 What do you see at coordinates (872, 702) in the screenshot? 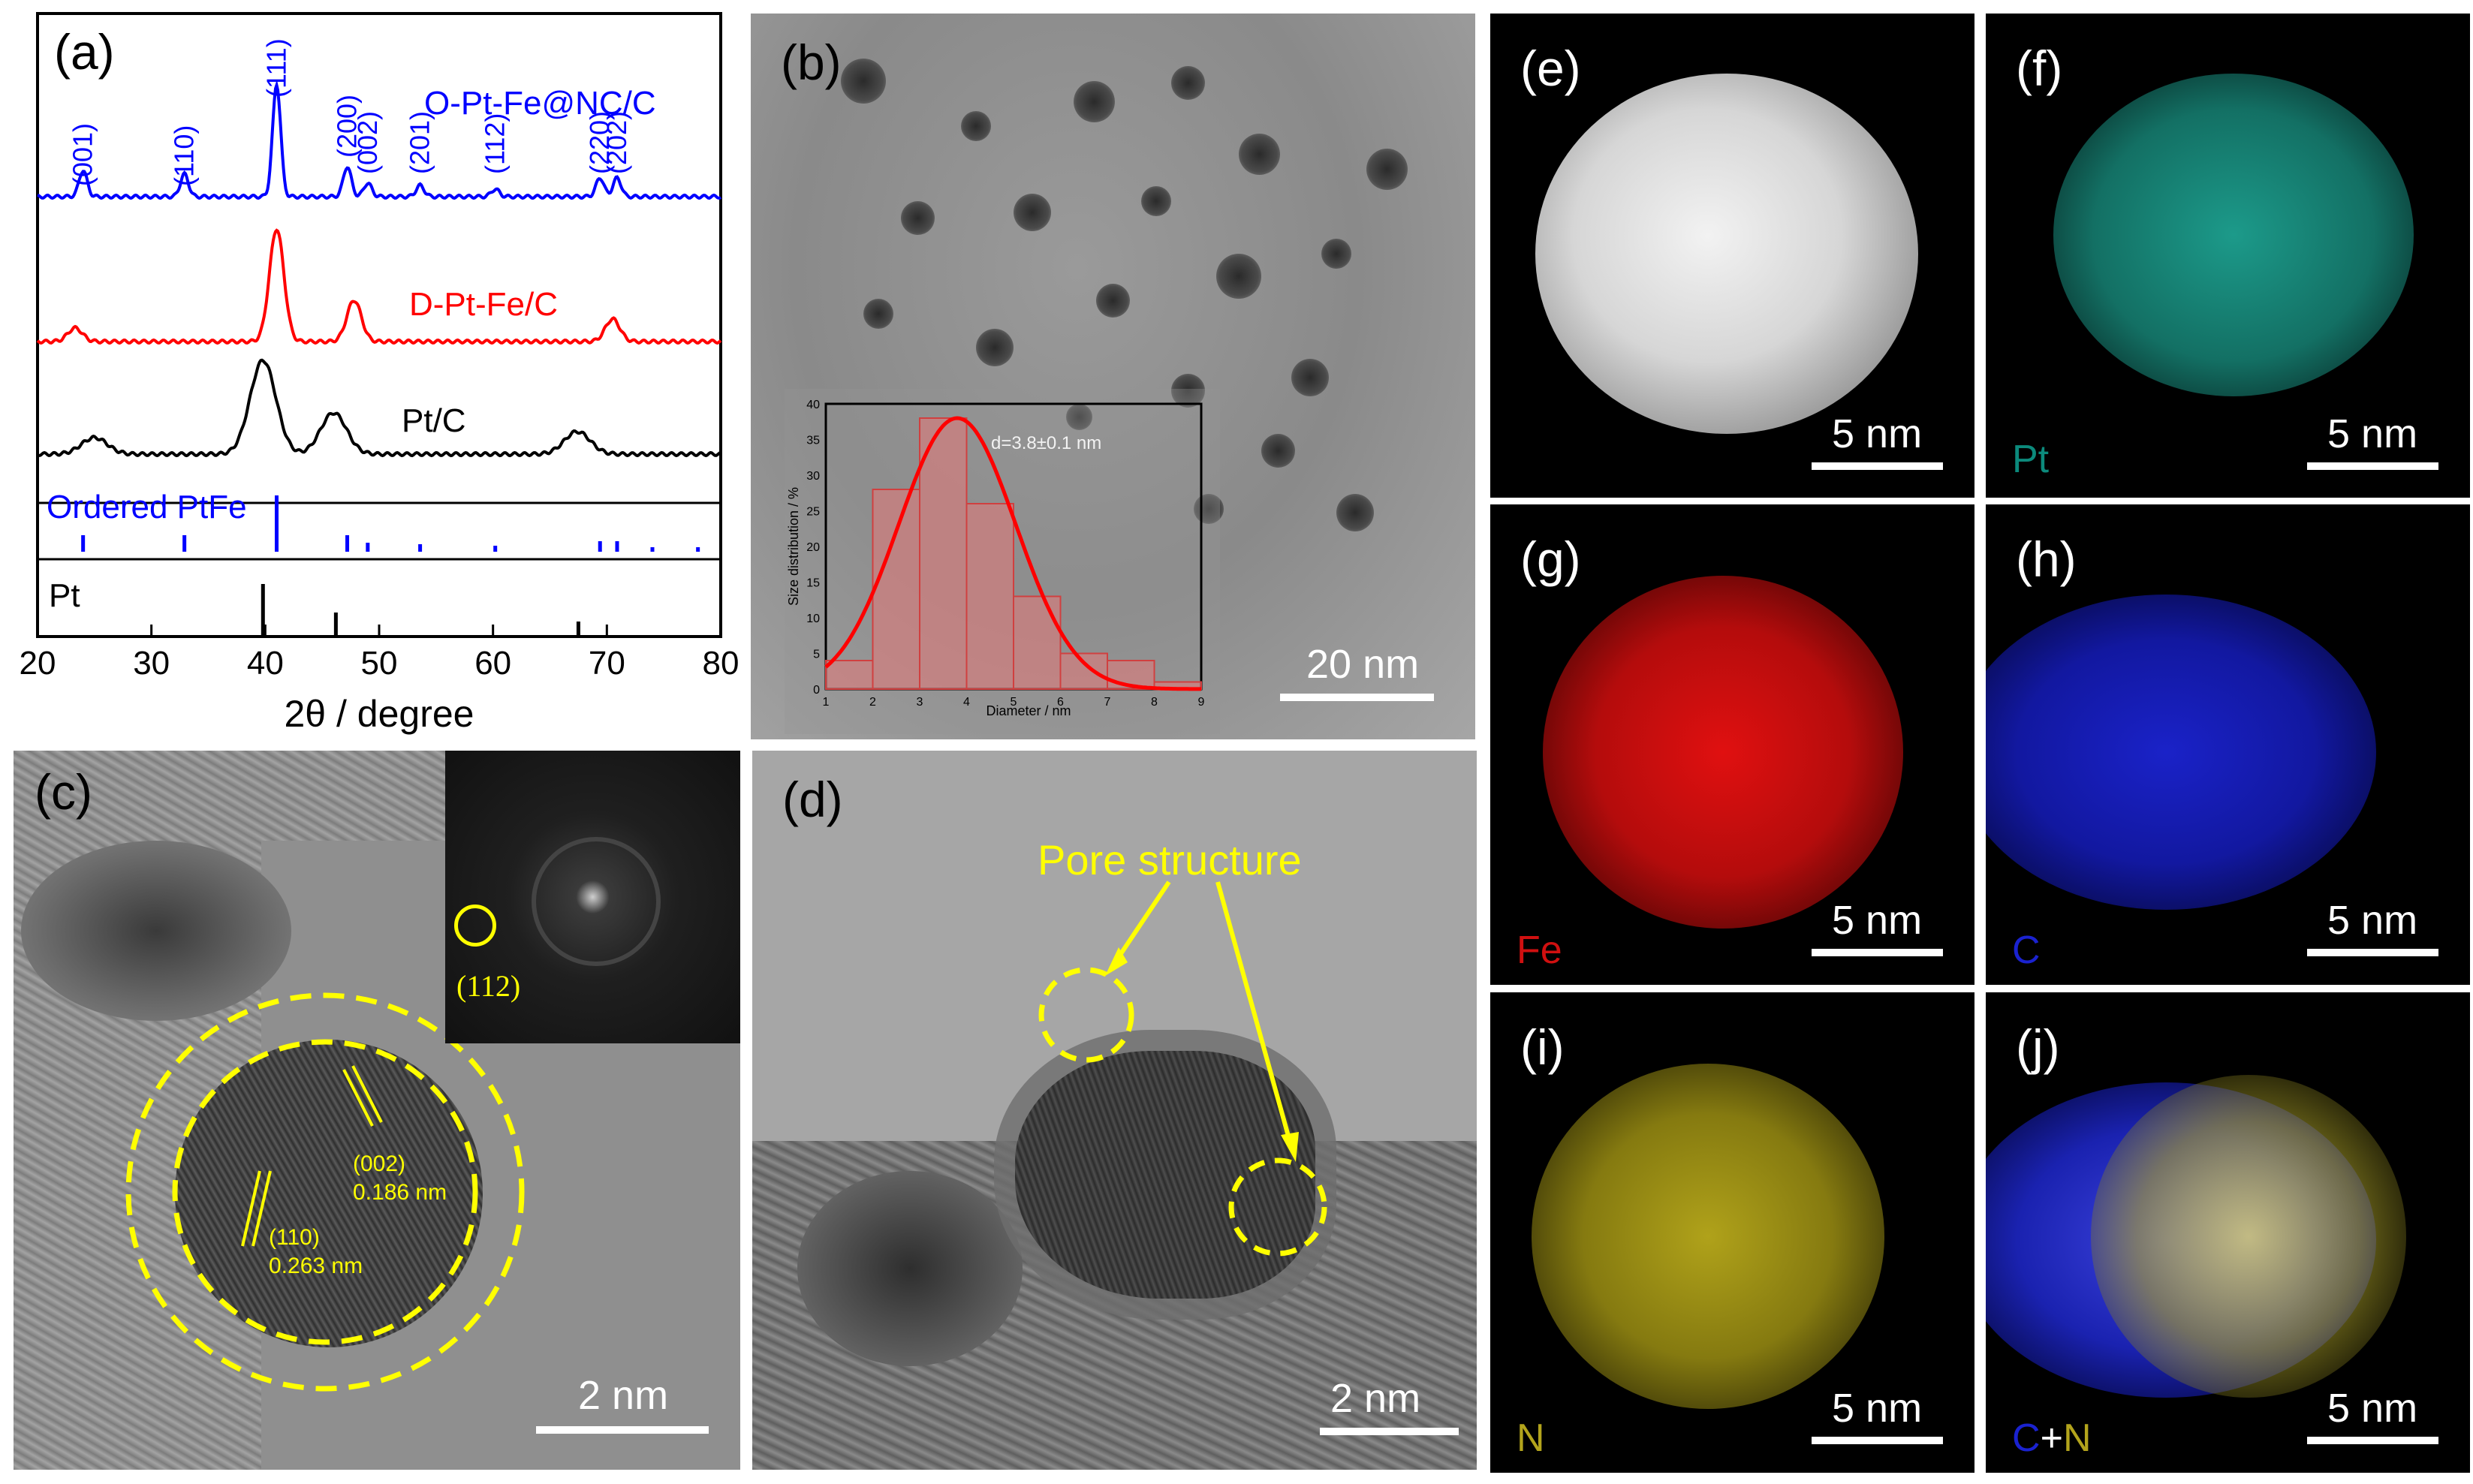
I see `histogram-x-tick: 2` at bounding box center [872, 702].